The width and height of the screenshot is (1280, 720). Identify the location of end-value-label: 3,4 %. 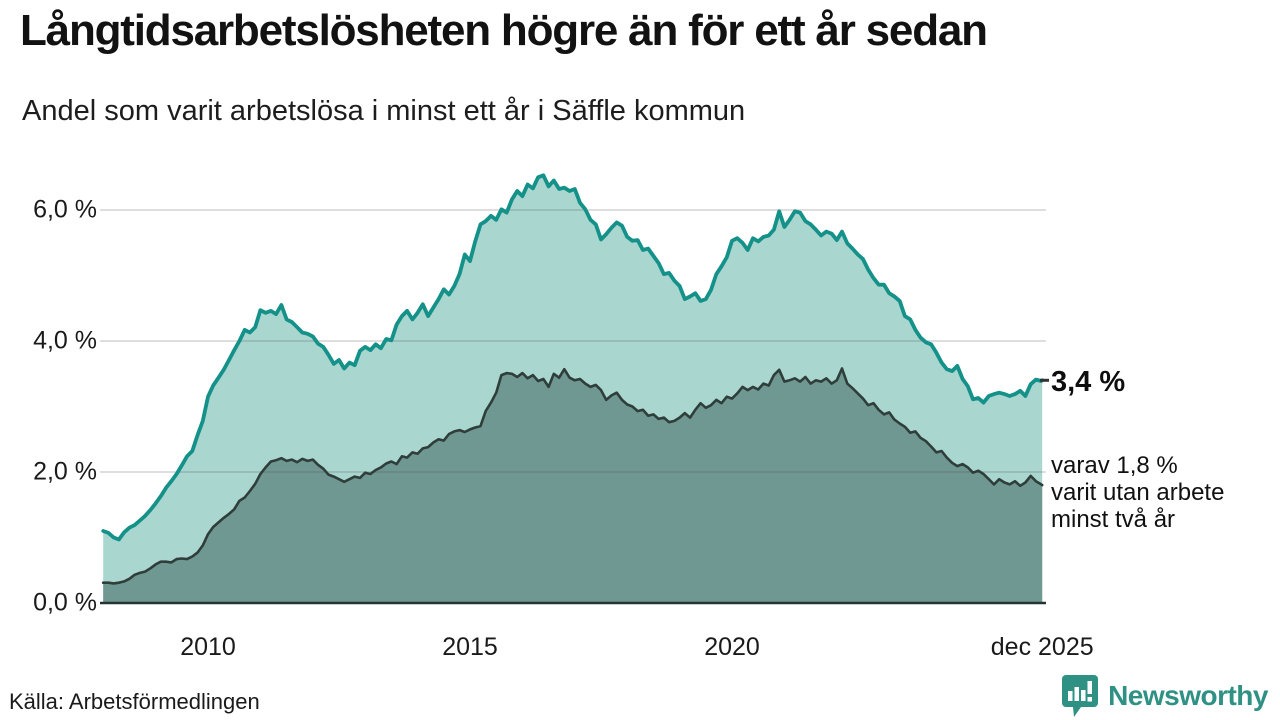
(1088, 382).